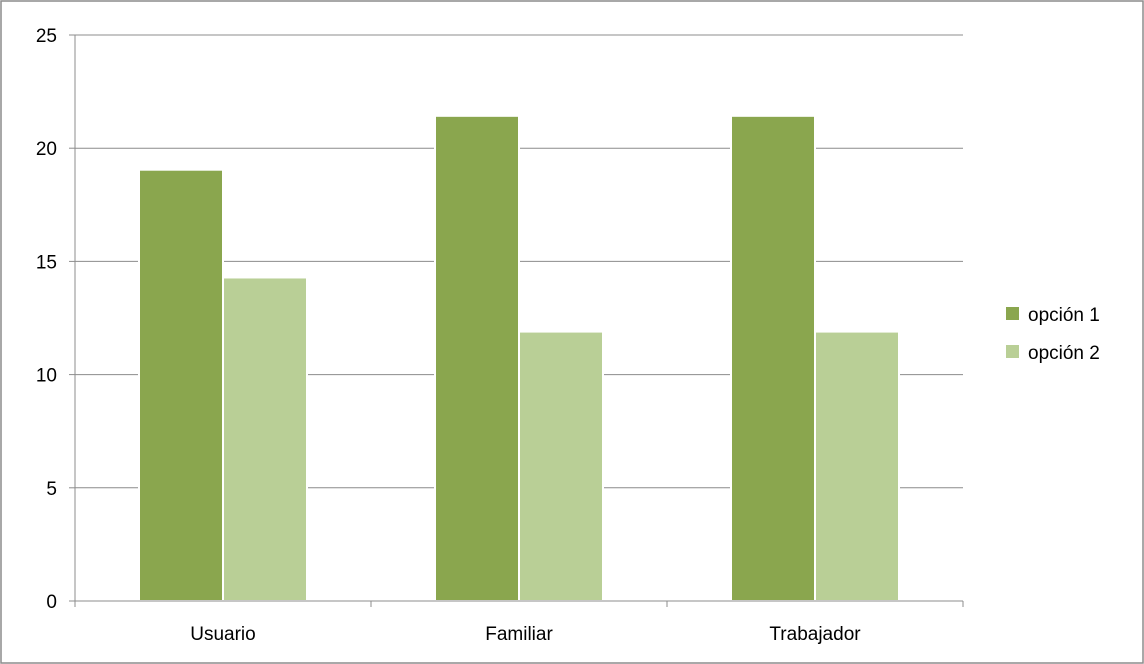 This screenshot has width=1144, height=664. What do you see at coordinates (1053, 334) in the screenshot?
I see `legend: opción 1 opción 2` at bounding box center [1053, 334].